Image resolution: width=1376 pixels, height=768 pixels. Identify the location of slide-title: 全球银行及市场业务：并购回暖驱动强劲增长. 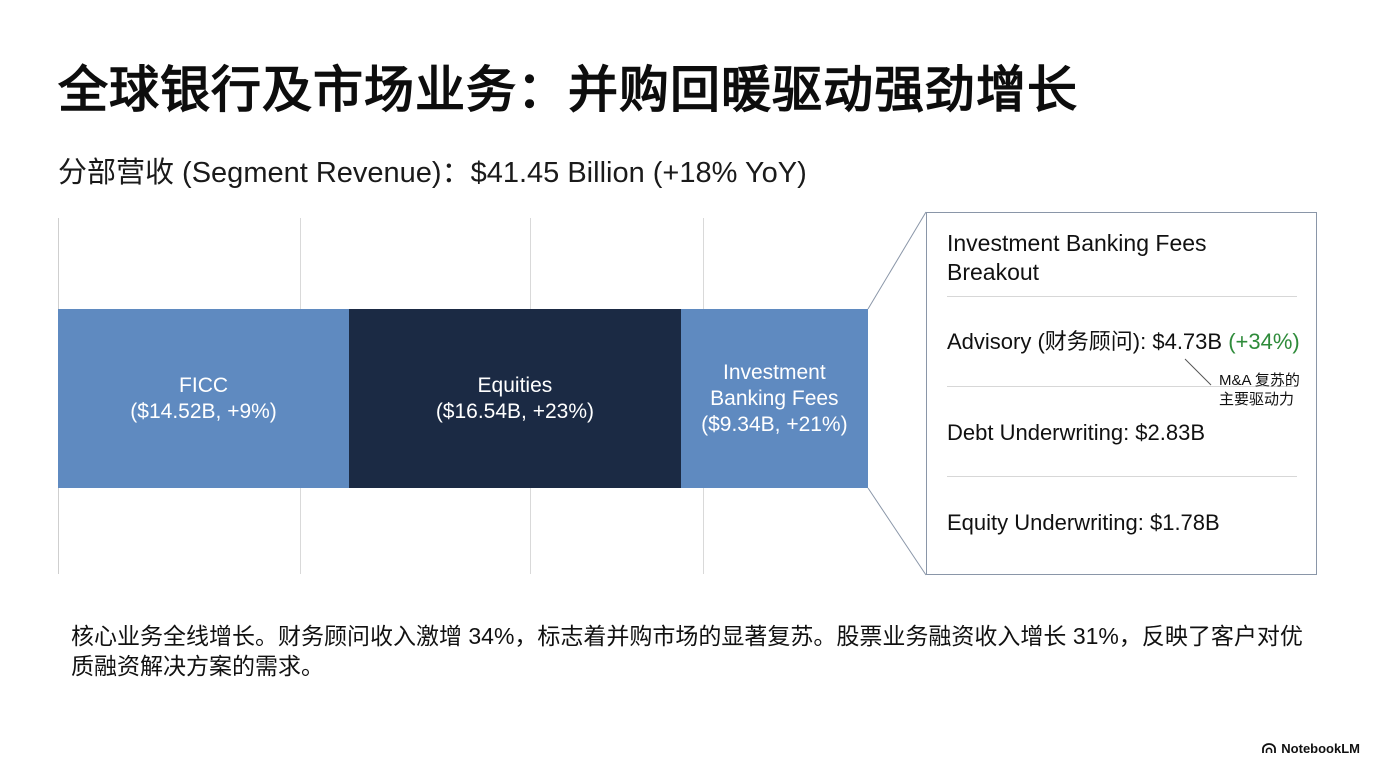
(568, 90).